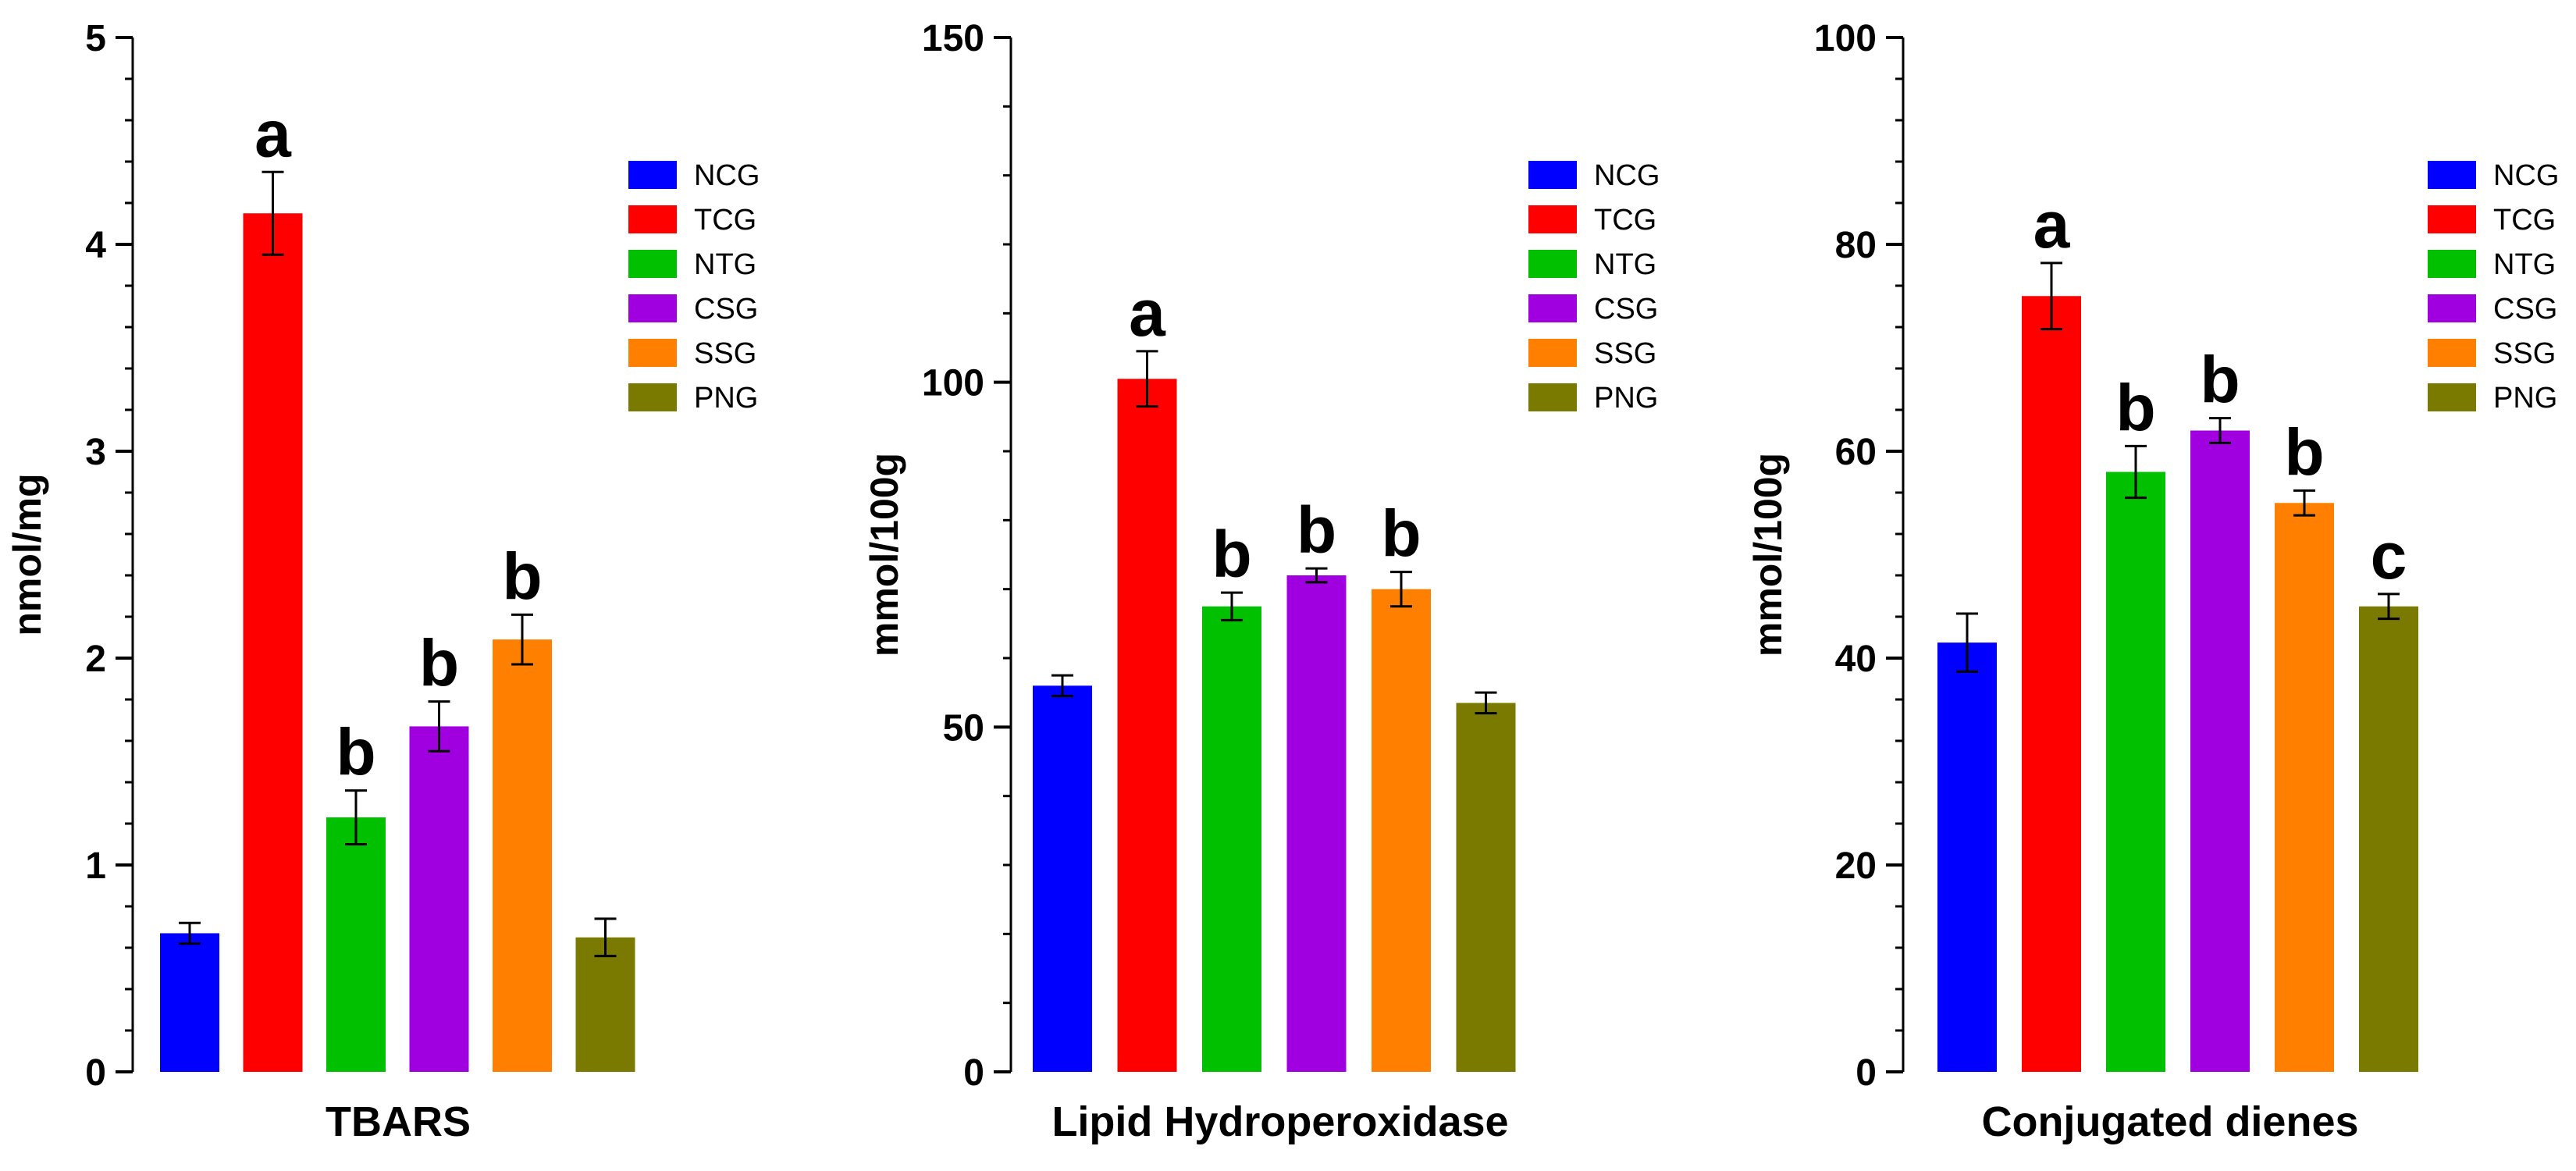 The height and width of the screenshot is (1171, 2576). Describe the element at coordinates (95, 245) in the screenshot. I see `y-tick-label: 4` at that location.